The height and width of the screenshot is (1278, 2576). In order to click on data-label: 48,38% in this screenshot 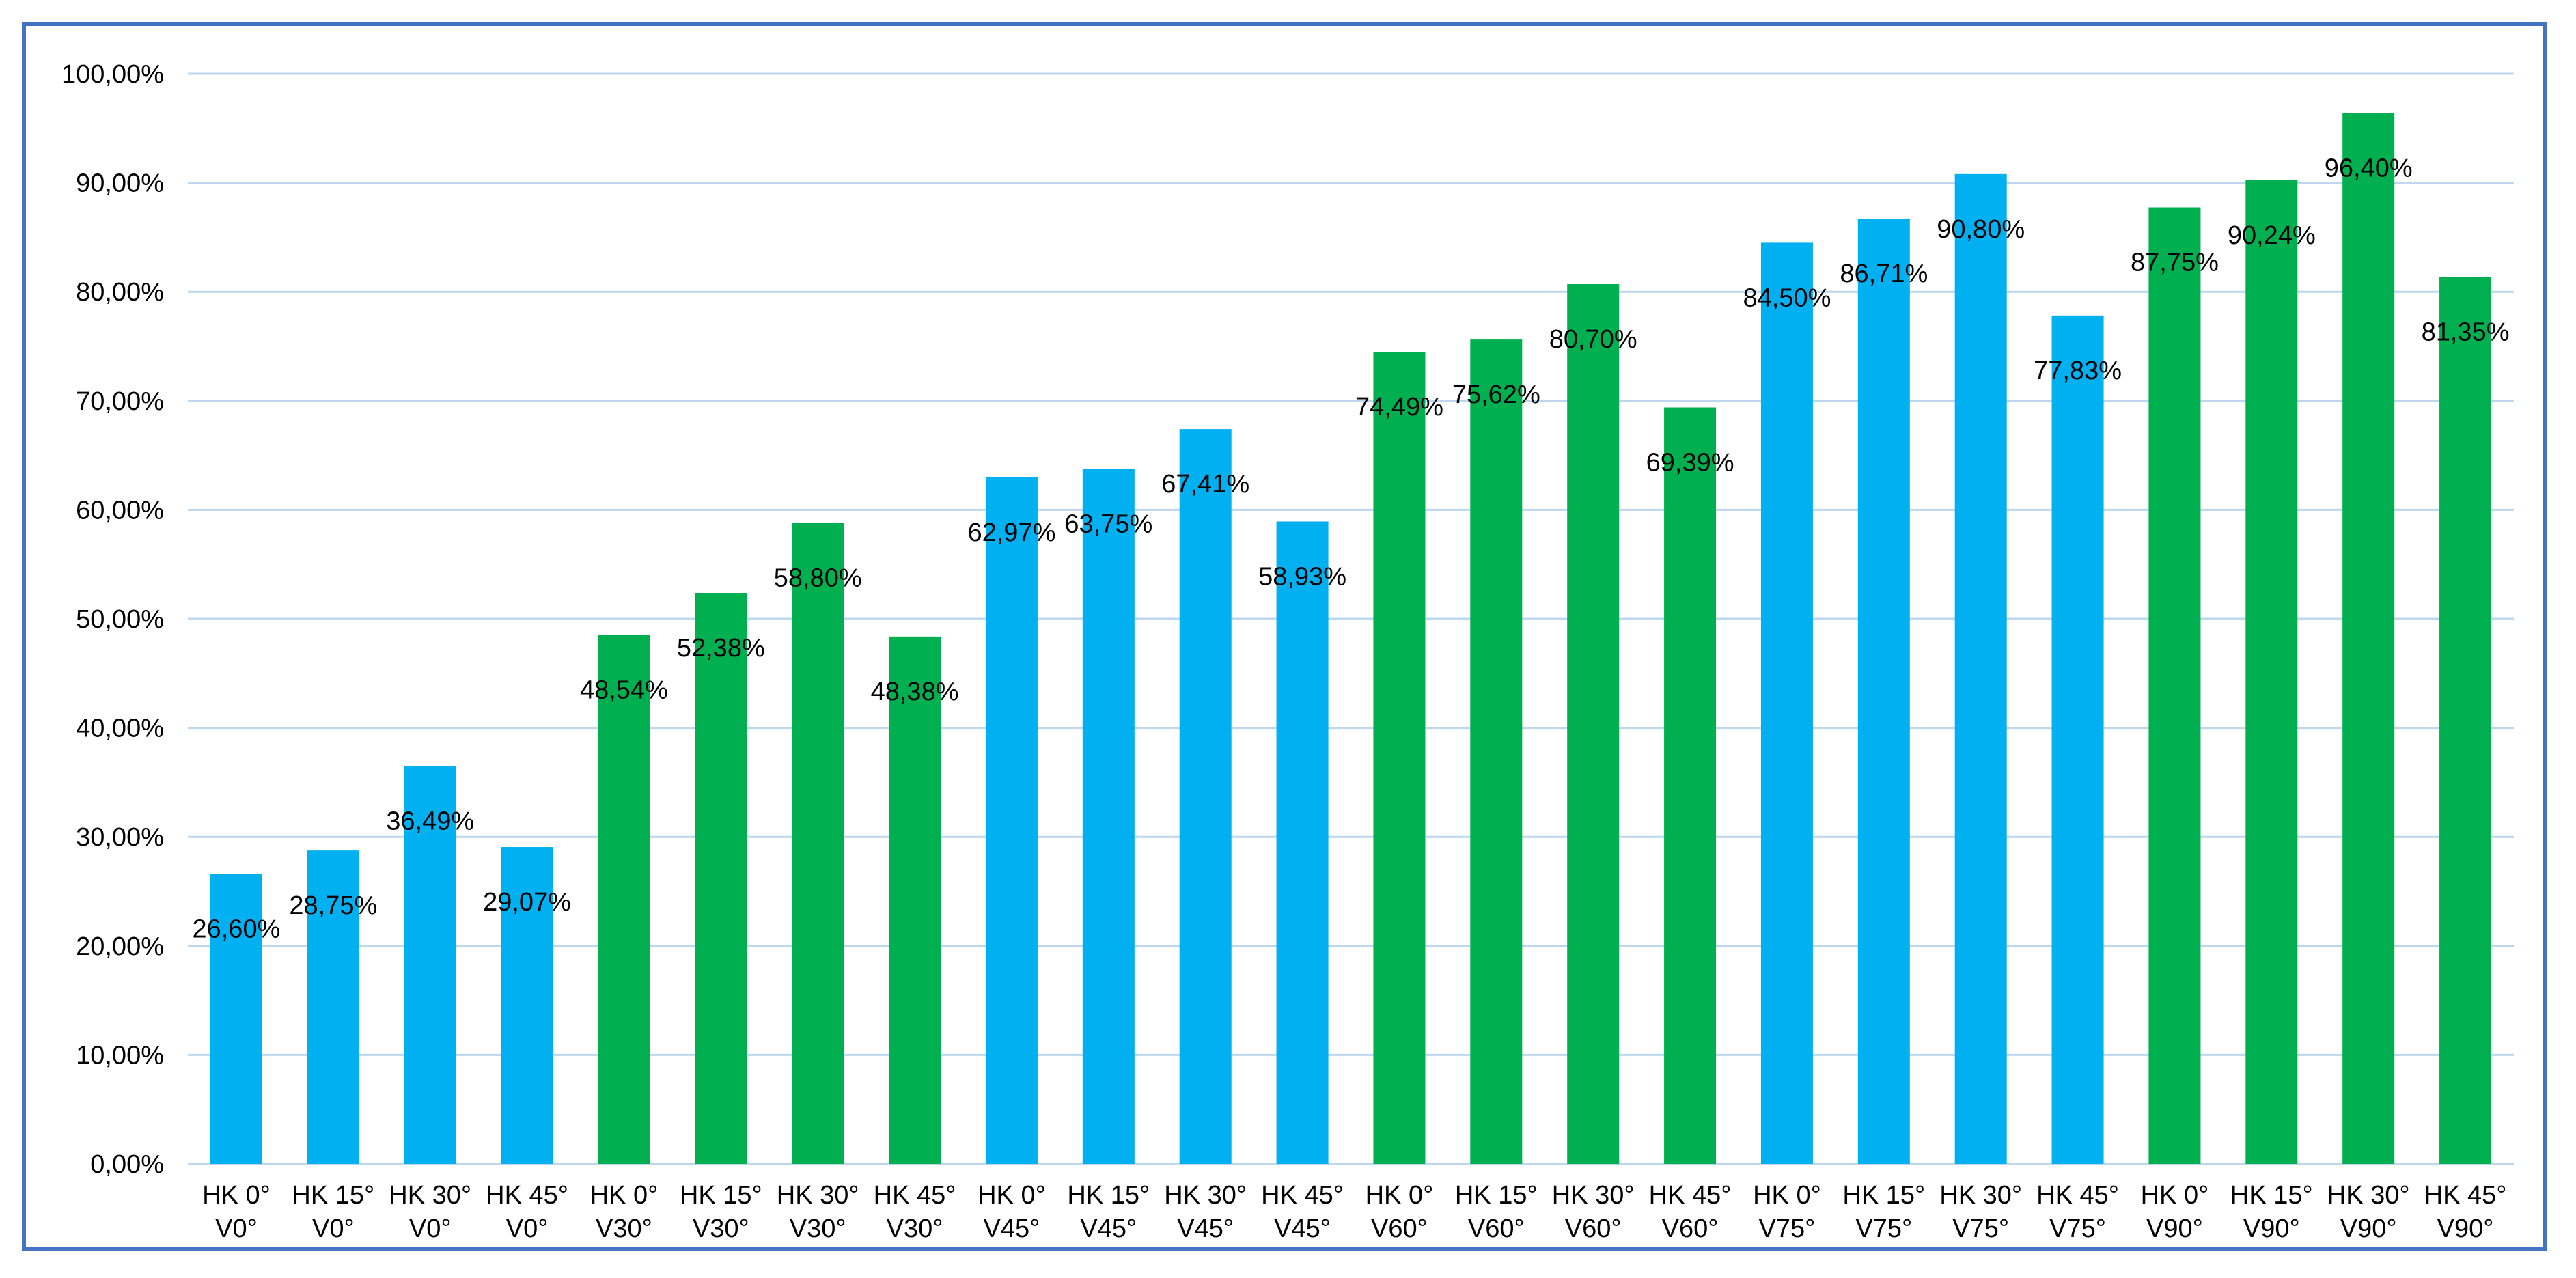, I will do `click(915, 692)`.